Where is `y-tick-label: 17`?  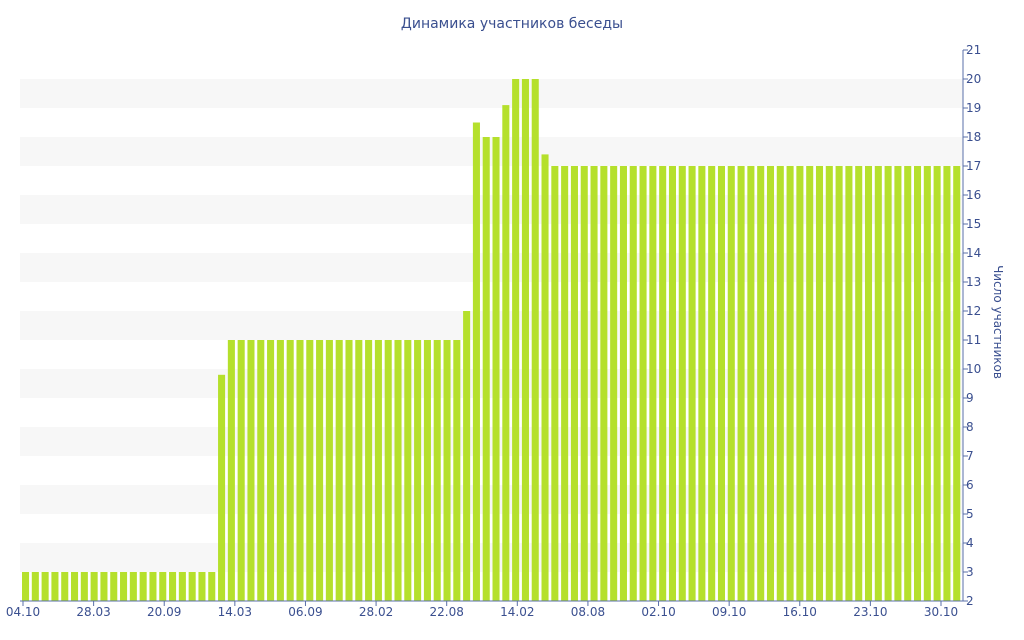
y-tick-label: 17 is located at coordinates (973, 166).